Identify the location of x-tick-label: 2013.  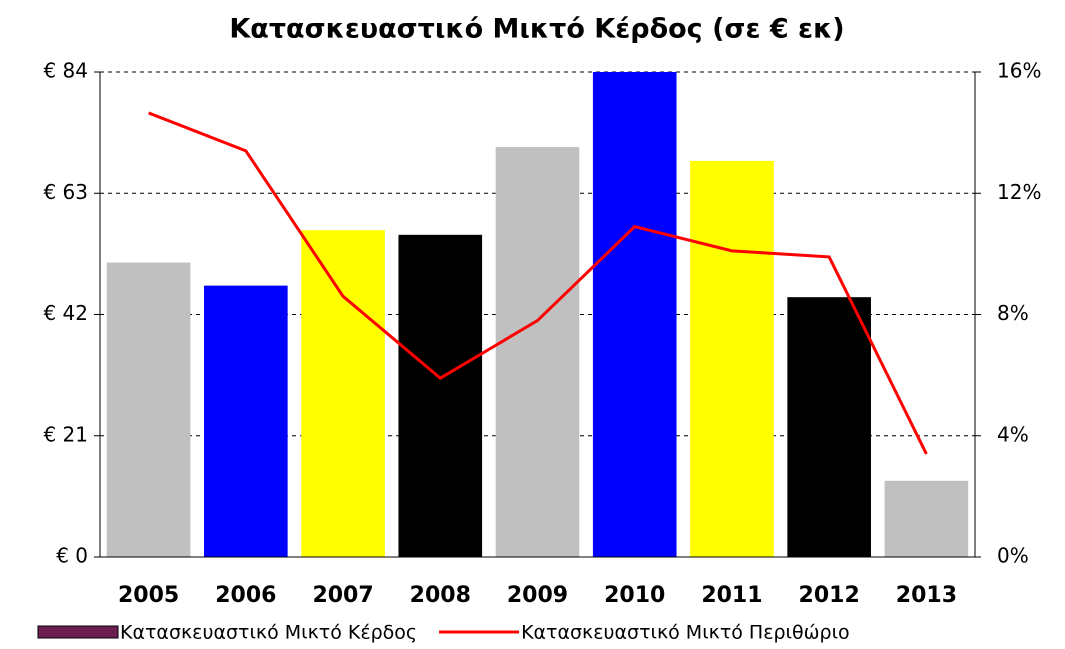
(926, 595).